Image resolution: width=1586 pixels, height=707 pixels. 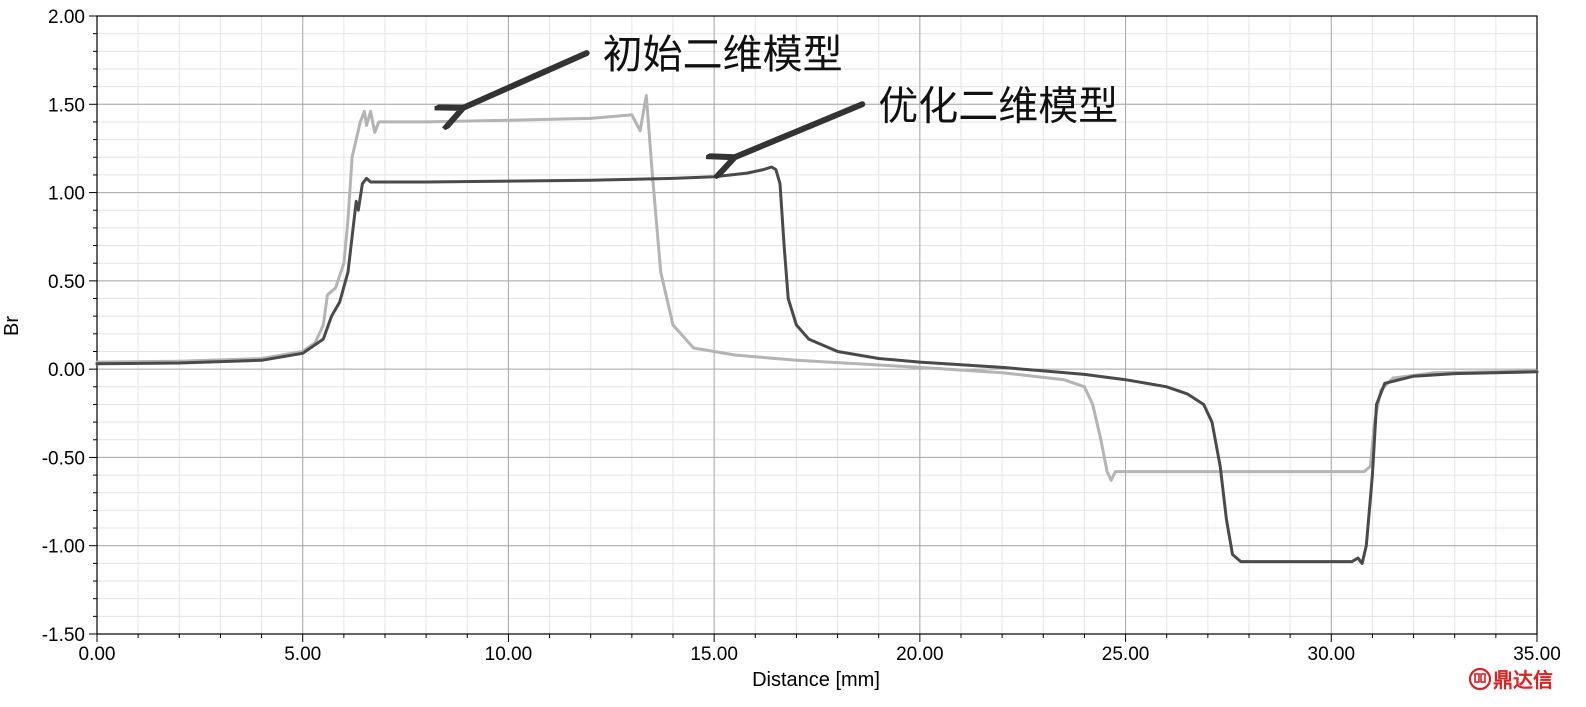 I want to click on y-tick-label: -0.50, so click(x=63, y=458).